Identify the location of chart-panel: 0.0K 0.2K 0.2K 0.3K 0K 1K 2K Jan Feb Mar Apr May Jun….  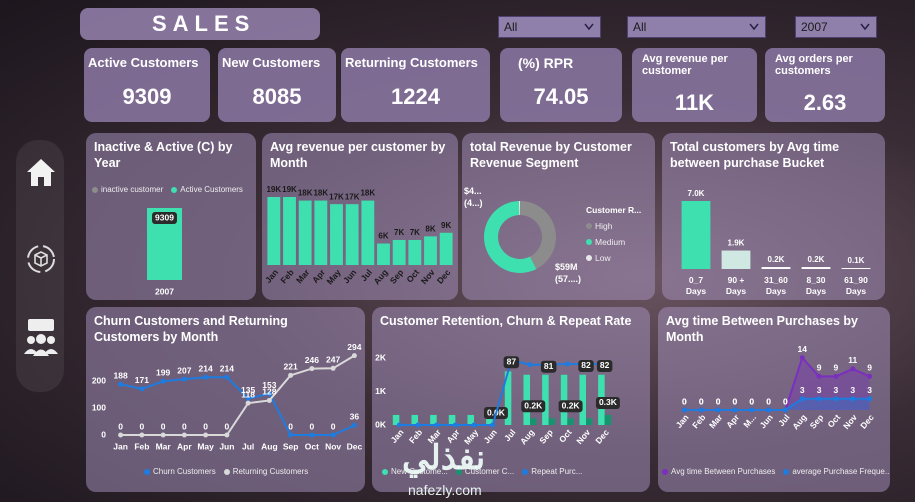
(511, 399).